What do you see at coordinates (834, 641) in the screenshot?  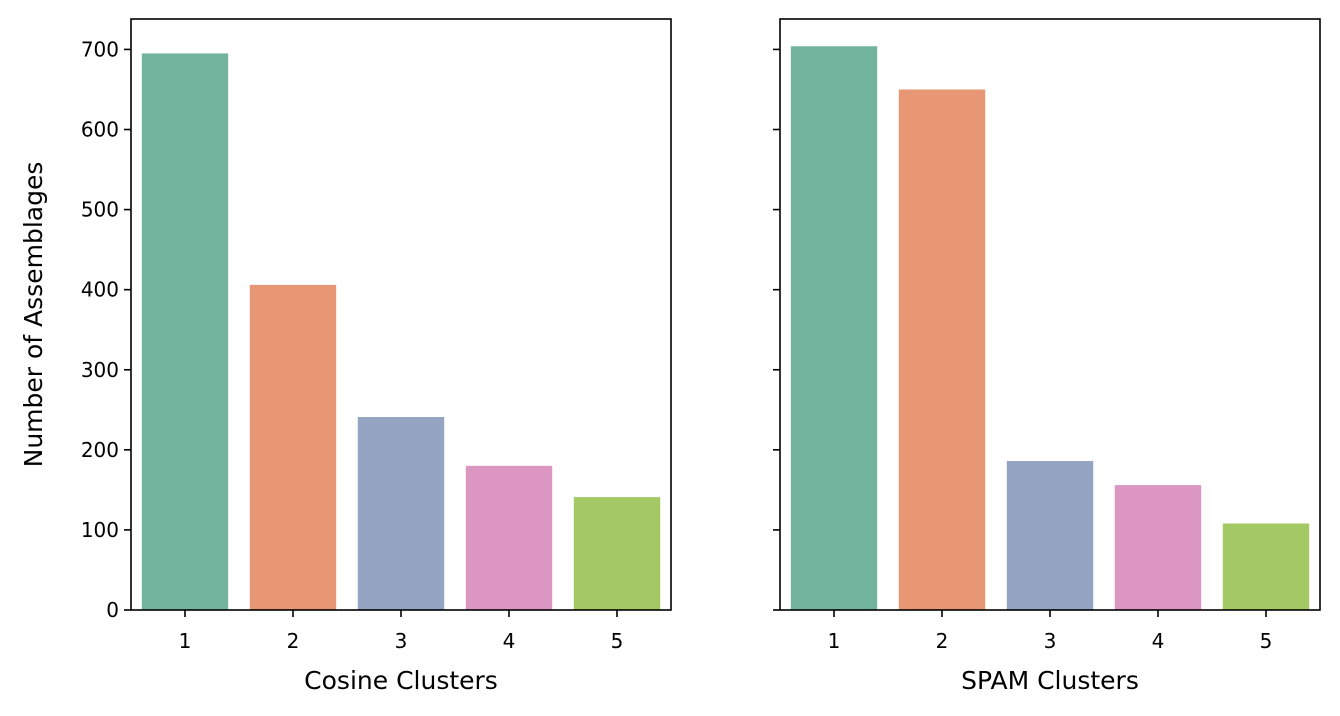 I see `spam-x-tick-label: 1` at bounding box center [834, 641].